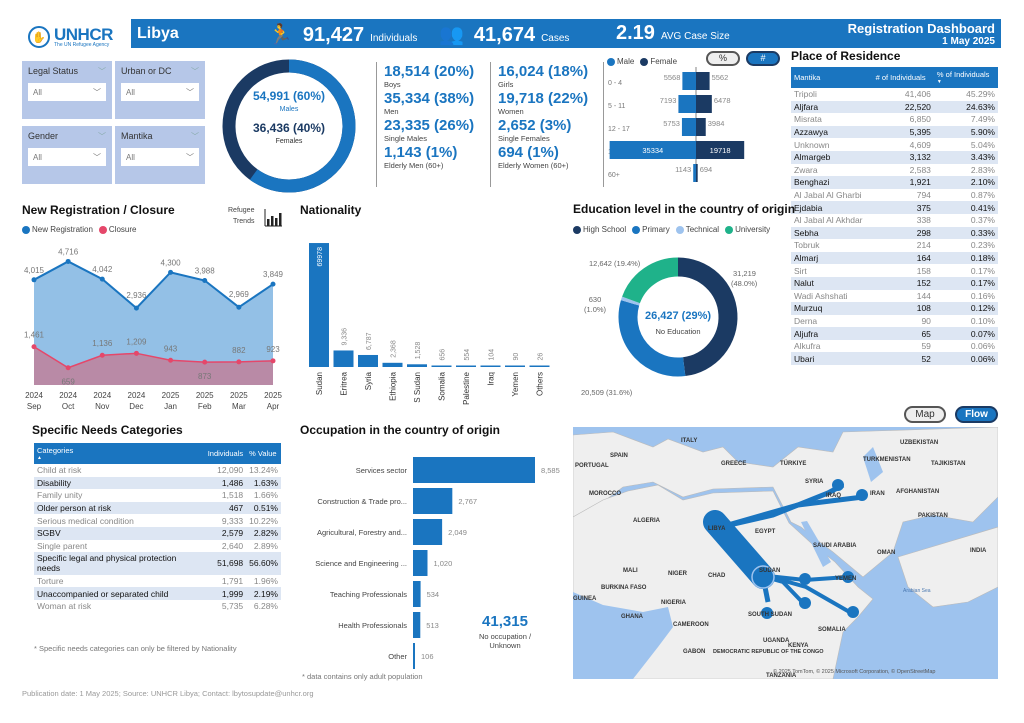  Describe the element at coordinates (894, 107) in the screenshot. I see `table-row: Aljfara 22,520 24.63%` at that location.